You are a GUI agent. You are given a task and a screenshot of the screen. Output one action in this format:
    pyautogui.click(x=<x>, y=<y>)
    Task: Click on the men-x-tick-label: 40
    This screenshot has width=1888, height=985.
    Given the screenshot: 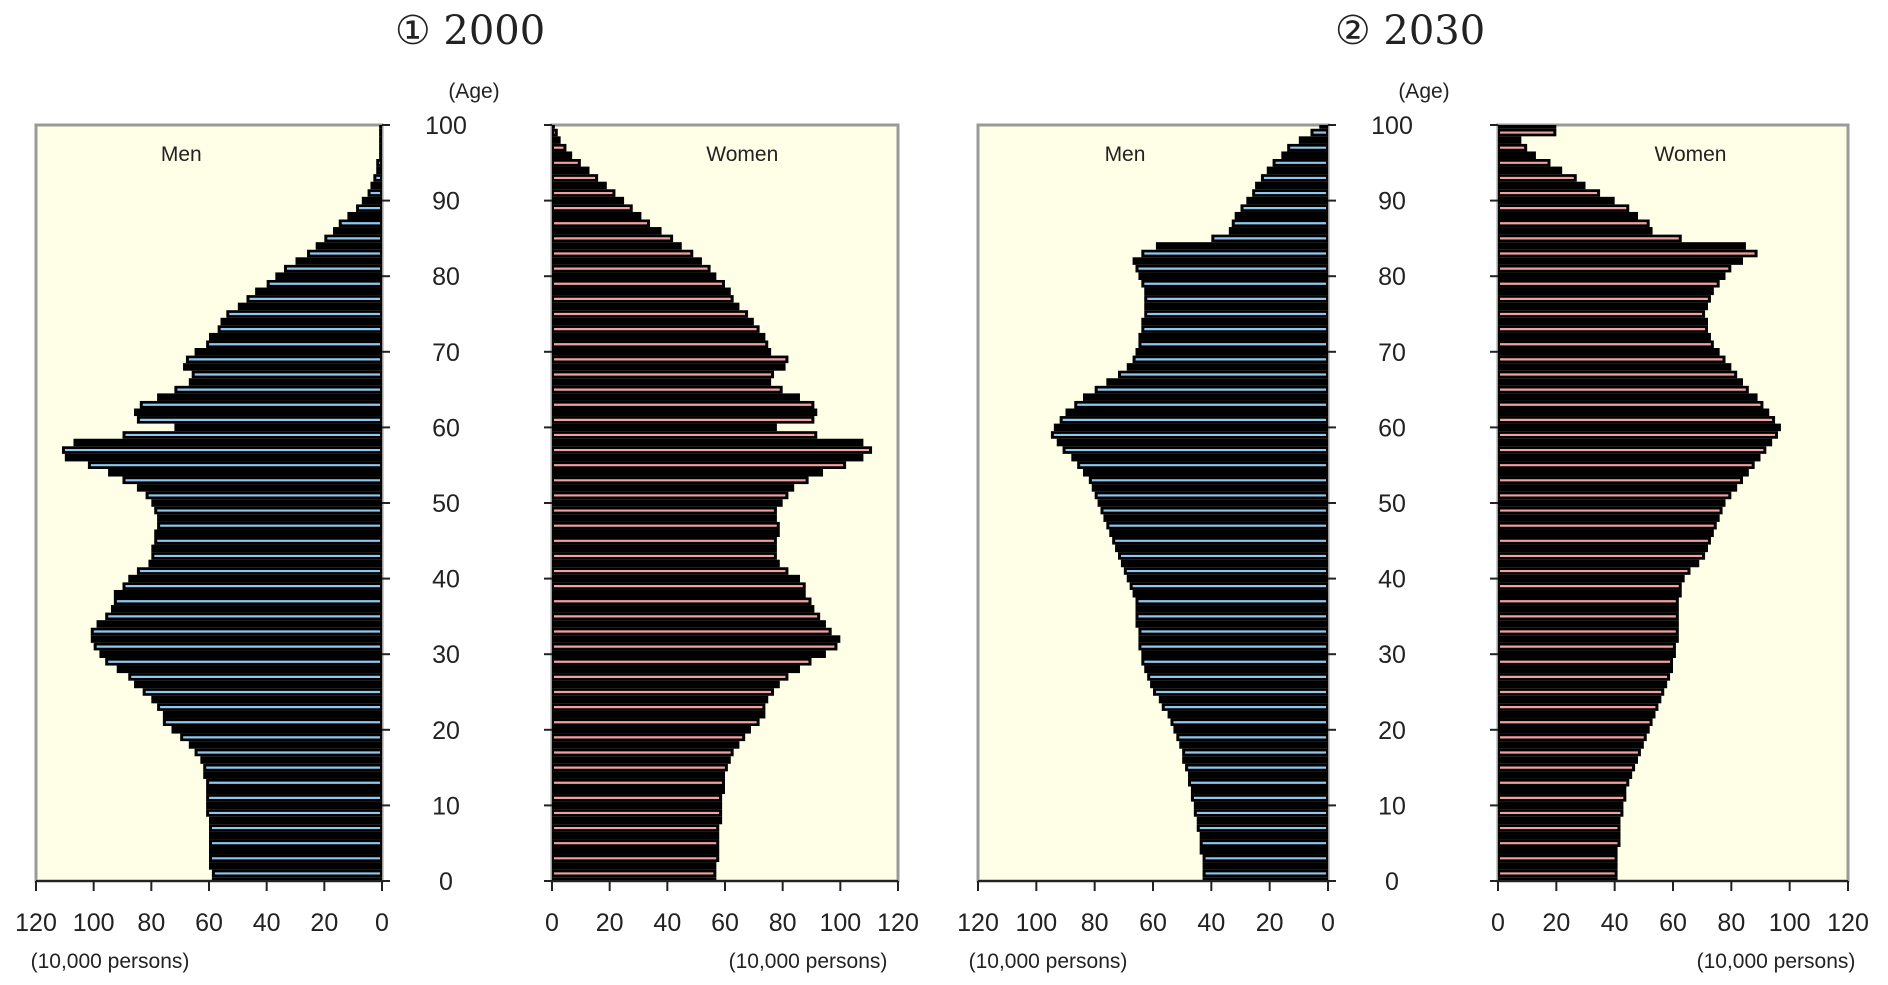 What is the action you would take?
    pyautogui.click(x=267, y=923)
    